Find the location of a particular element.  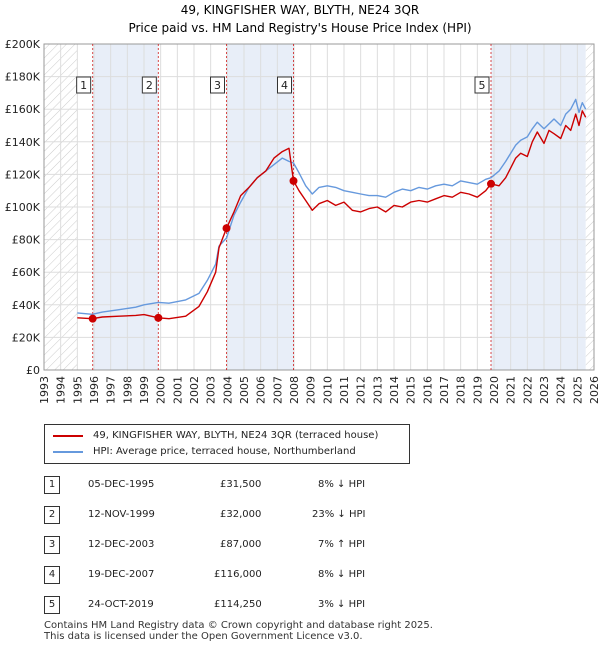

x-tick-label: 1993 is located at coordinates (44, 390).